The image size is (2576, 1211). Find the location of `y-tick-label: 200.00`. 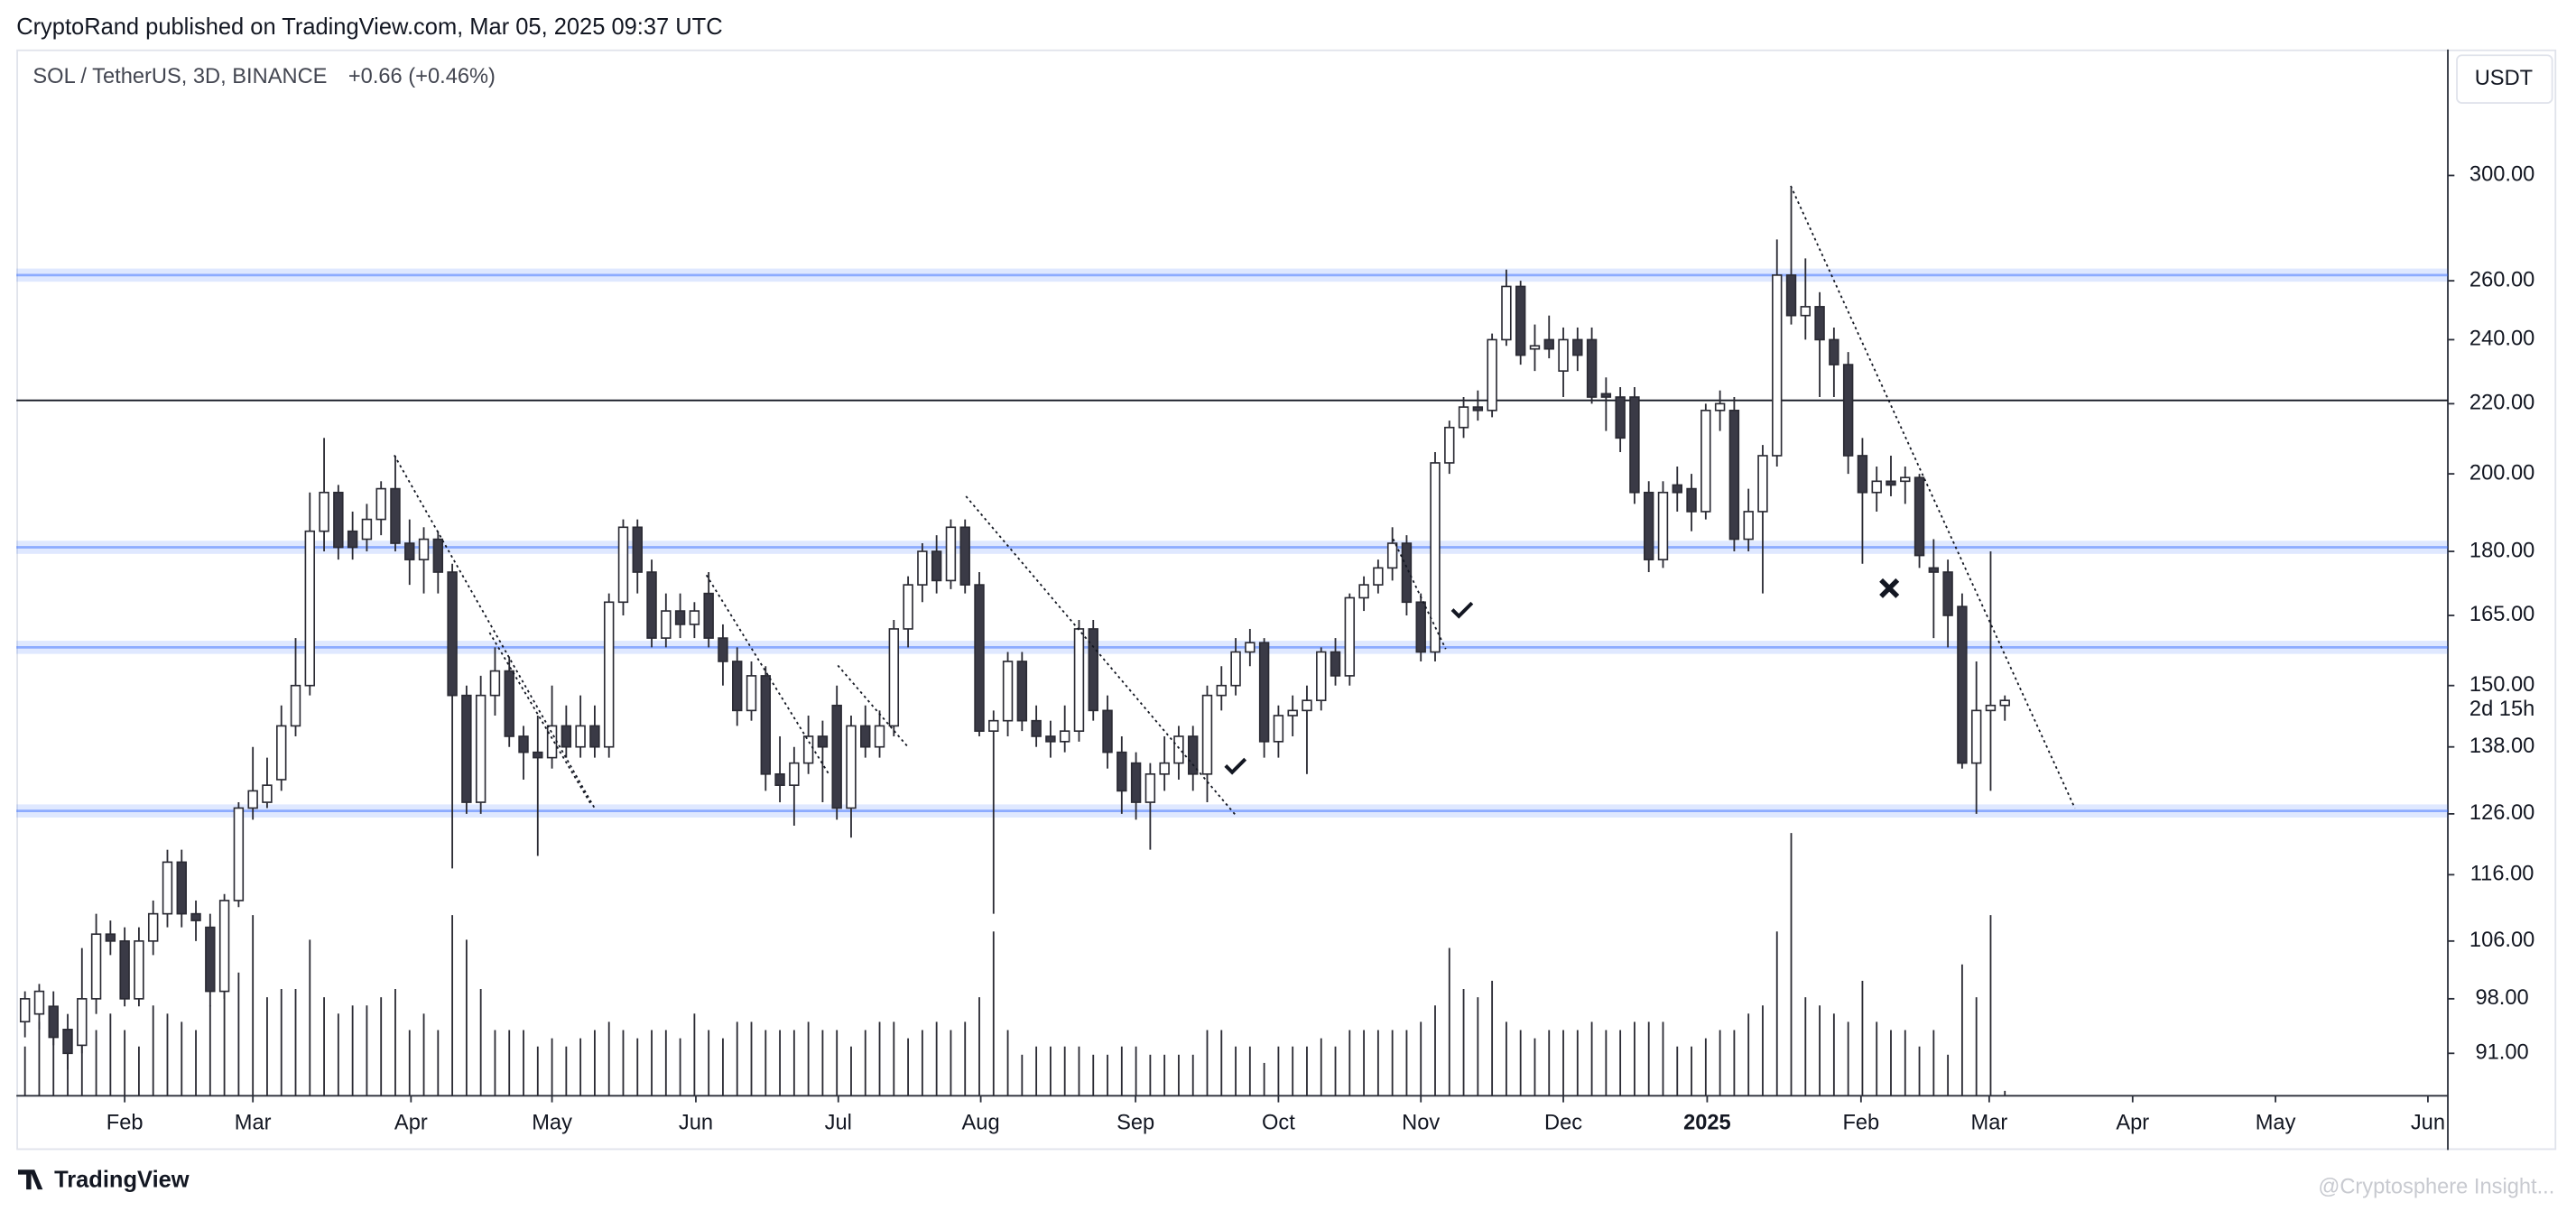

y-tick-label: 200.00 is located at coordinates (2501, 473).